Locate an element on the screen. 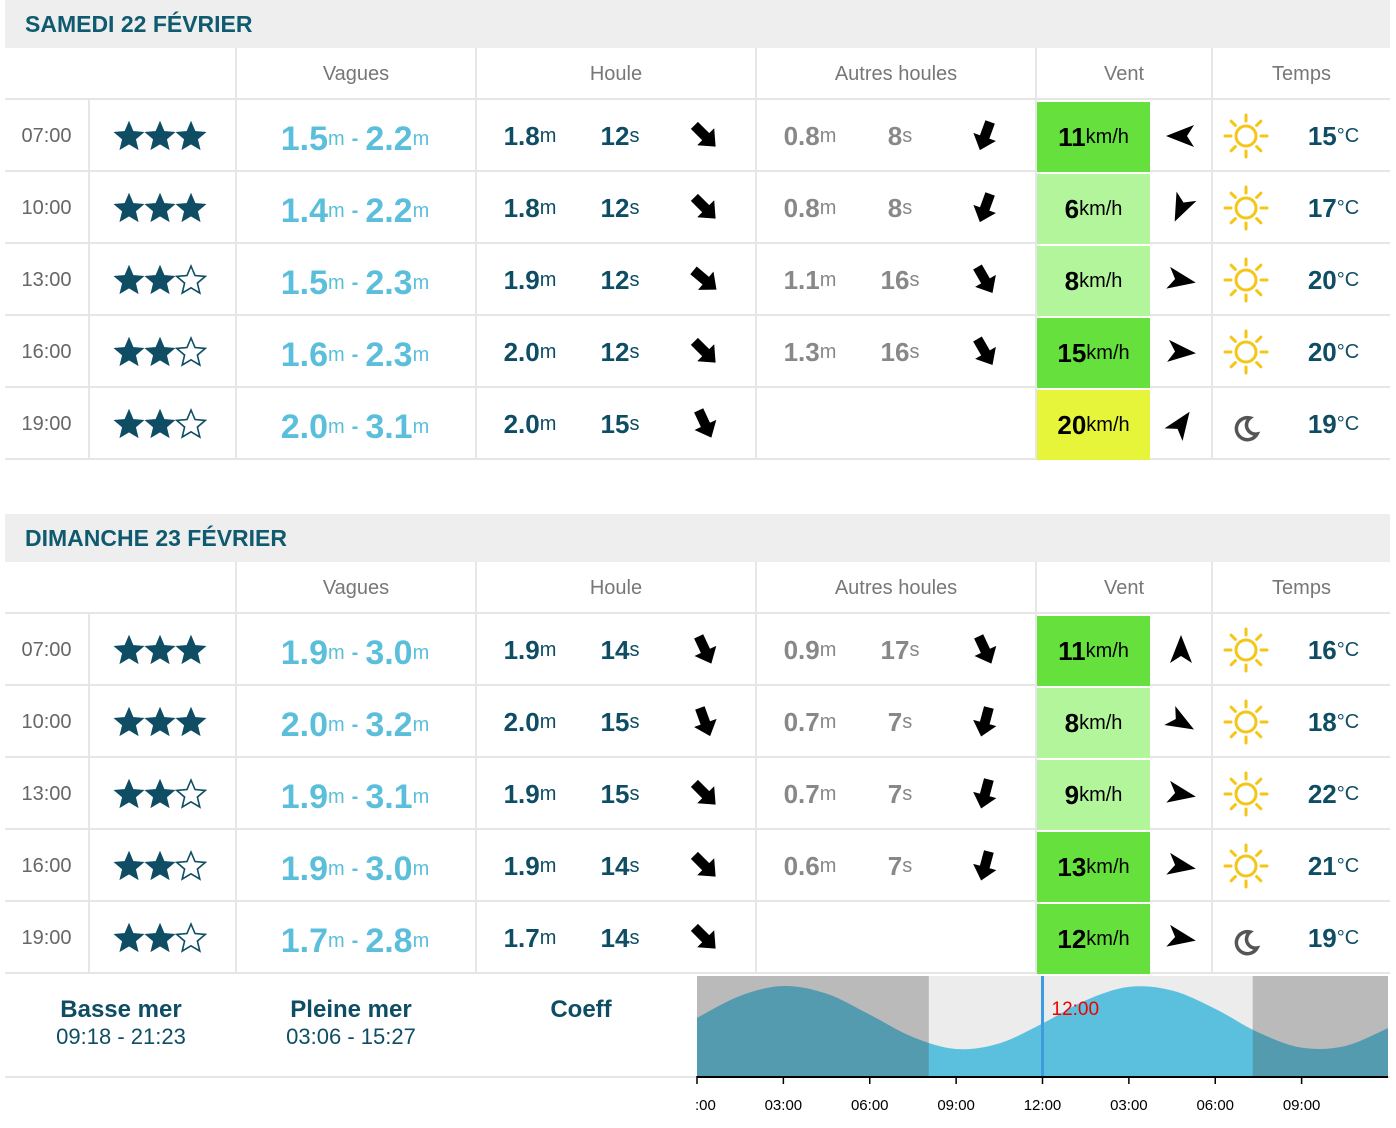  tide-label: Pleine mer is located at coordinates (351, 1009).